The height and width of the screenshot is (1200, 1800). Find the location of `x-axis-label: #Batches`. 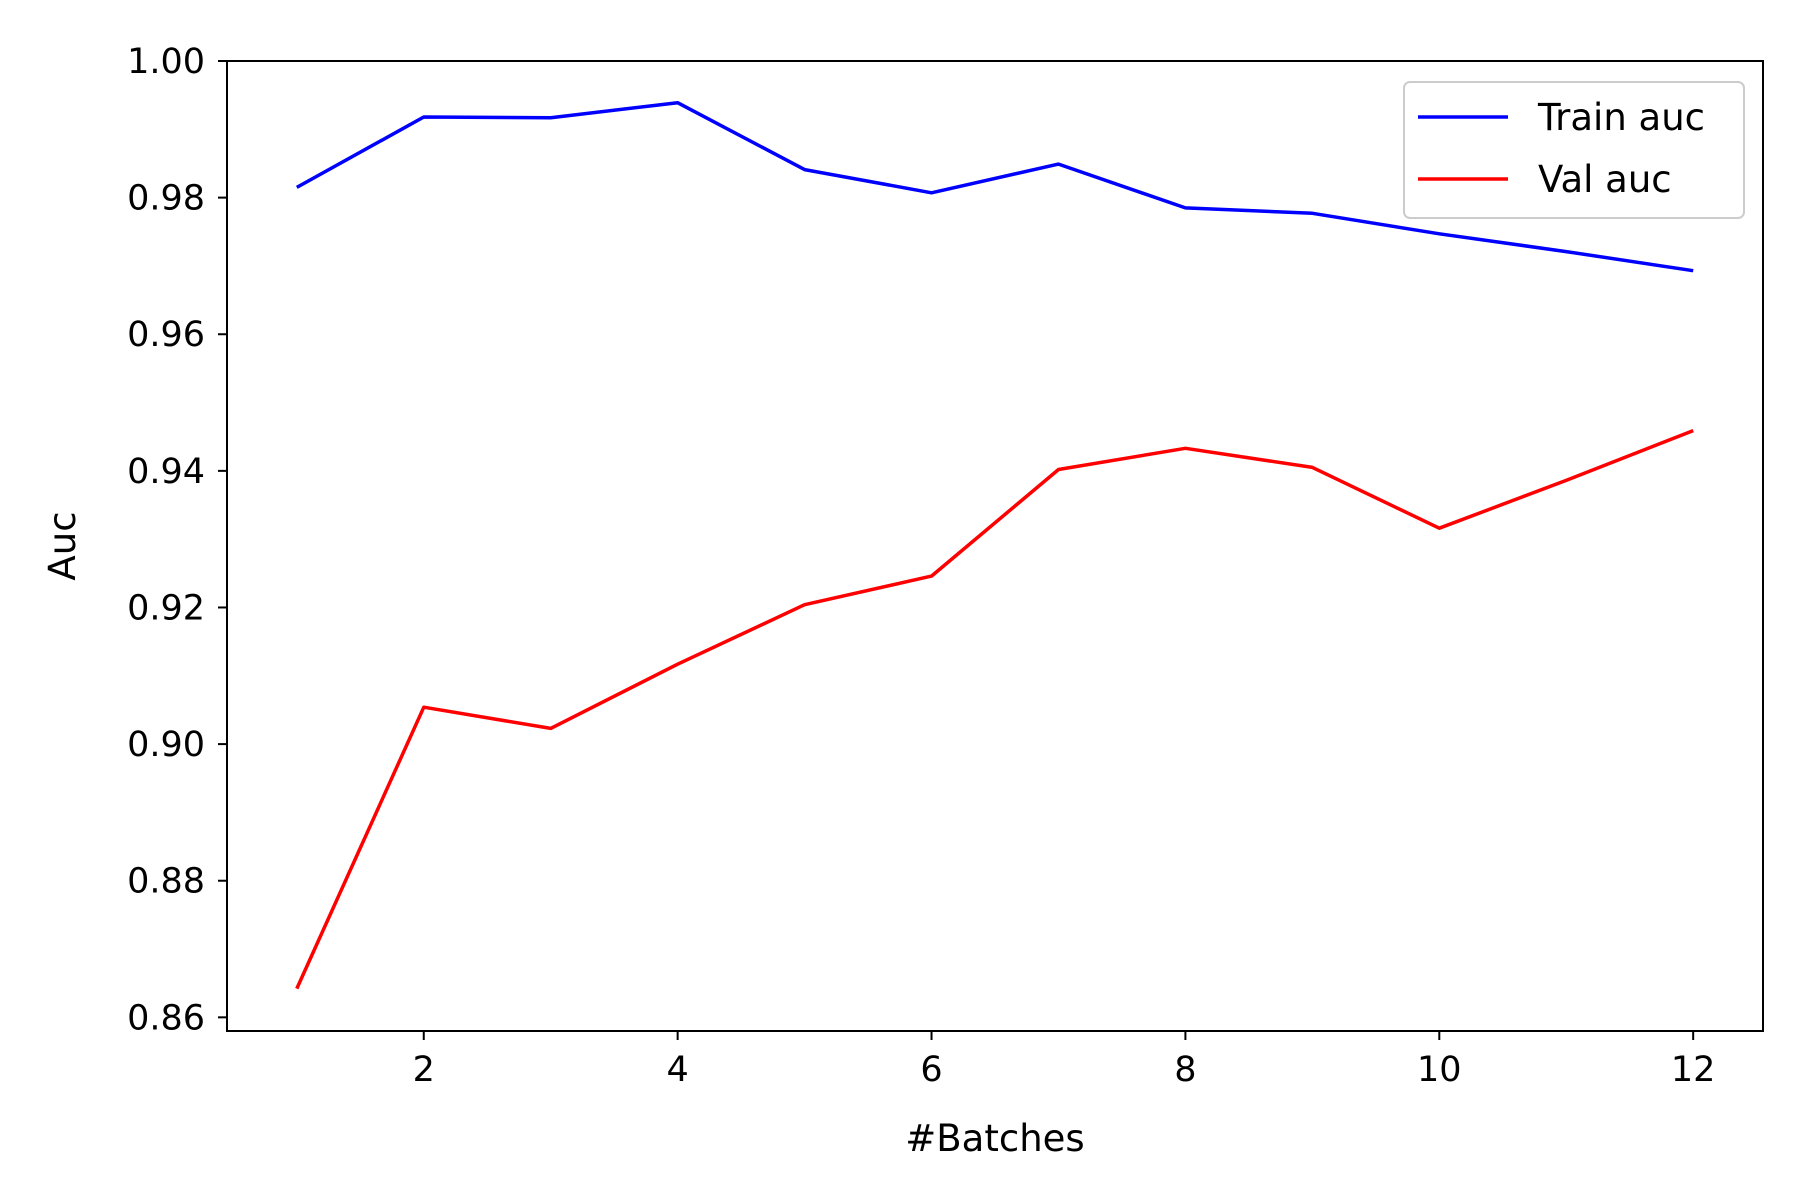

x-axis-label: #Batches is located at coordinates (994, 1138).